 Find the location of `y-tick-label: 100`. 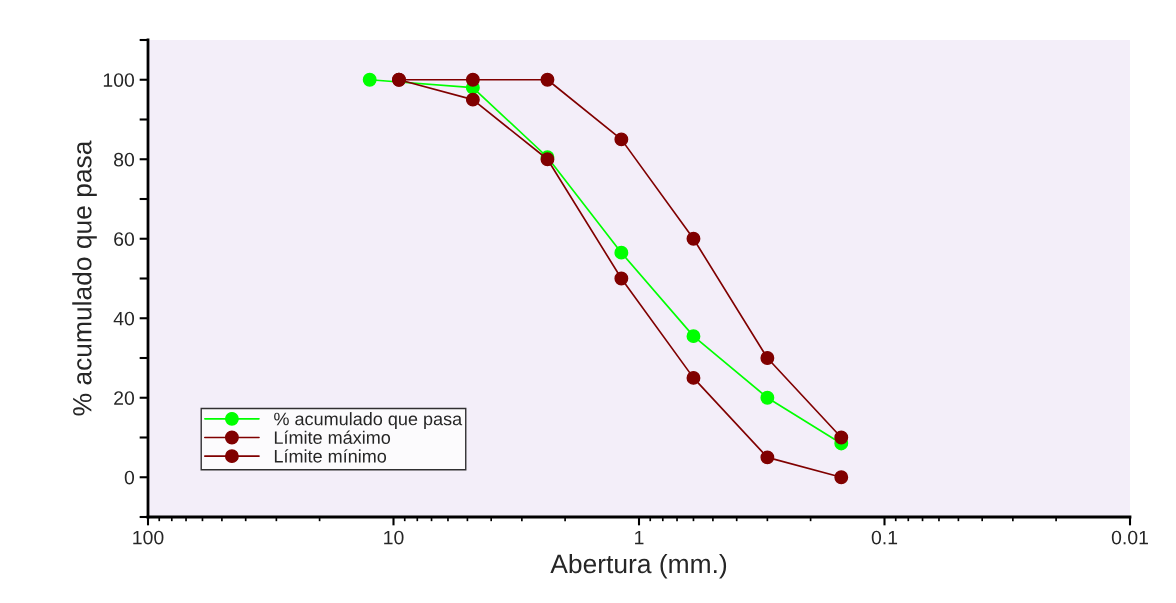

y-tick-label: 100 is located at coordinates (119, 80).